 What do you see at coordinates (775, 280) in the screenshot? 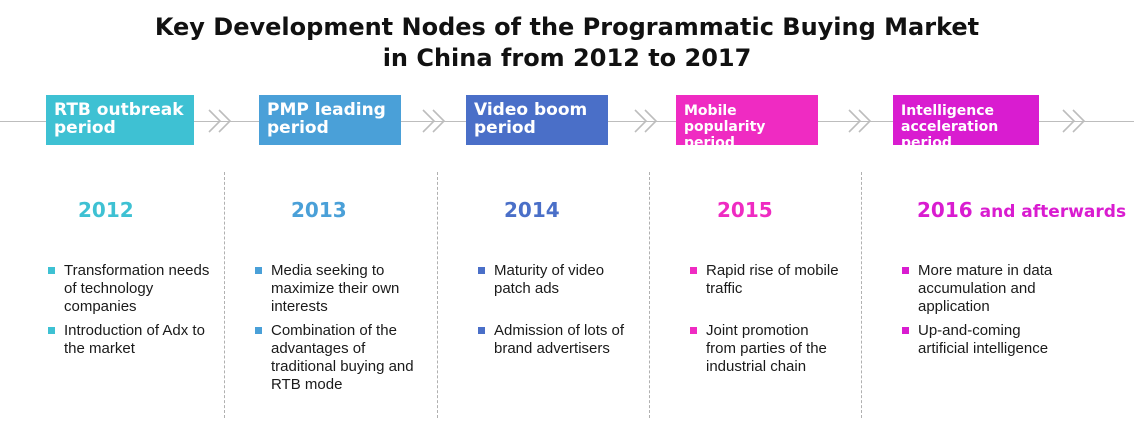
I see `list-item: Rapid rise of mobile traffic` at bounding box center [775, 280].